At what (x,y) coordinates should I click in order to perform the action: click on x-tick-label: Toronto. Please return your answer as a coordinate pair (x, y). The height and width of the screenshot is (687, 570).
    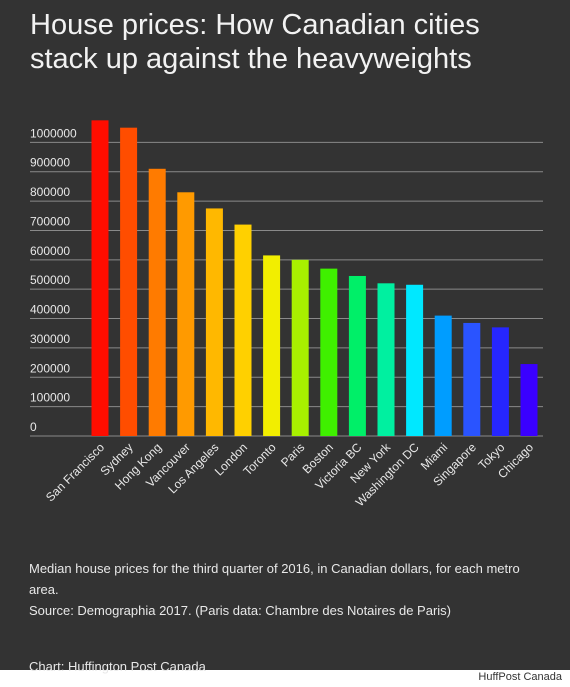
    Looking at the image, I should click on (260, 459).